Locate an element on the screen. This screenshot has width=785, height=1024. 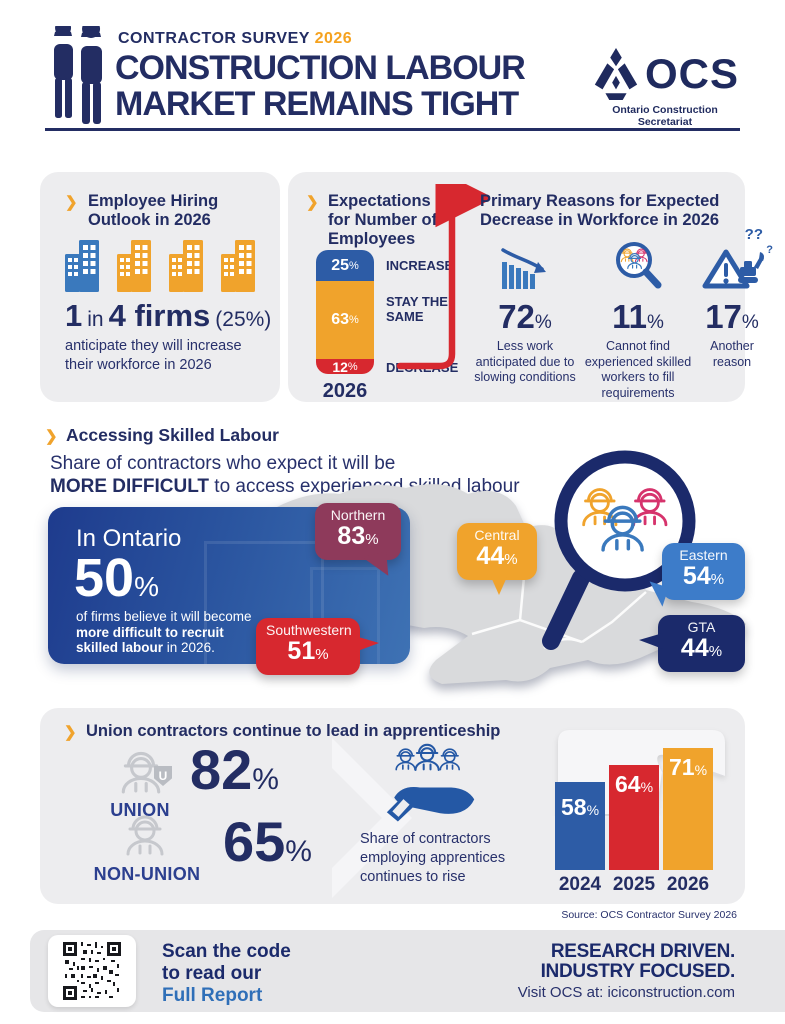
construction-workers-silhouette-icon is located at coordinates (78, 75).